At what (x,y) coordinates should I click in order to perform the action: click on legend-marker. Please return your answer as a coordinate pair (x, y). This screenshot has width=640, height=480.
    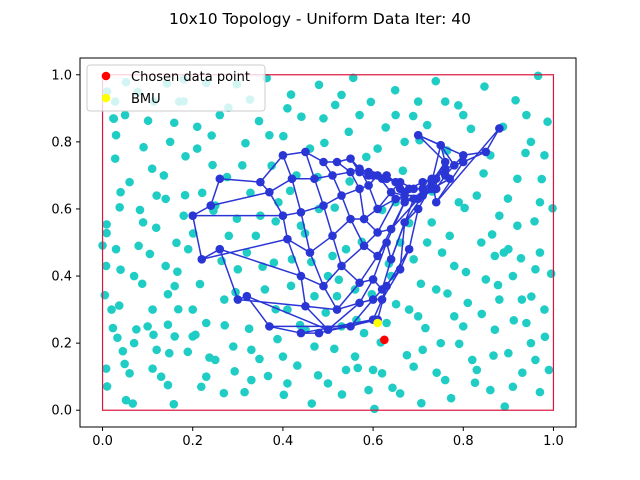
    Looking at the image, I should click on (106, 76).